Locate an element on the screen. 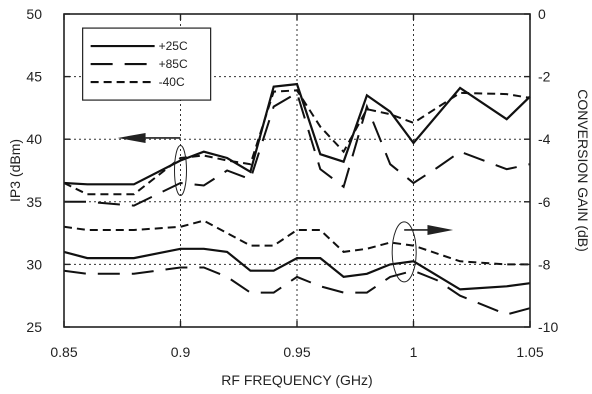 This screenshot has width=592, height=394. x-tick-label: 1.05 is located at coordinates (529, 352).